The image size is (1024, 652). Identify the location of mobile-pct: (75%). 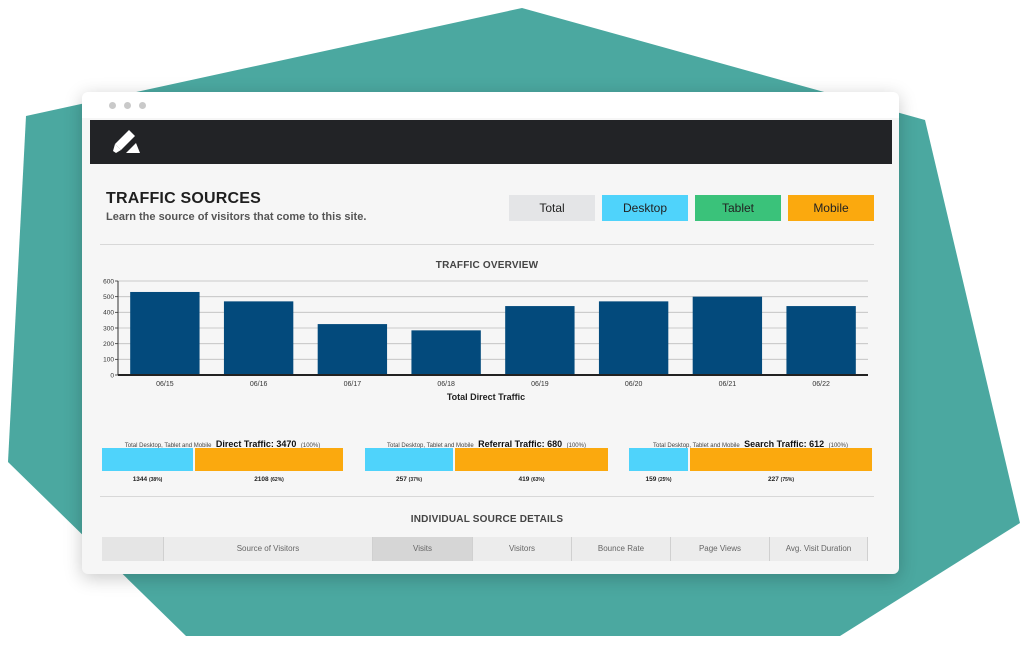
(787, 480).